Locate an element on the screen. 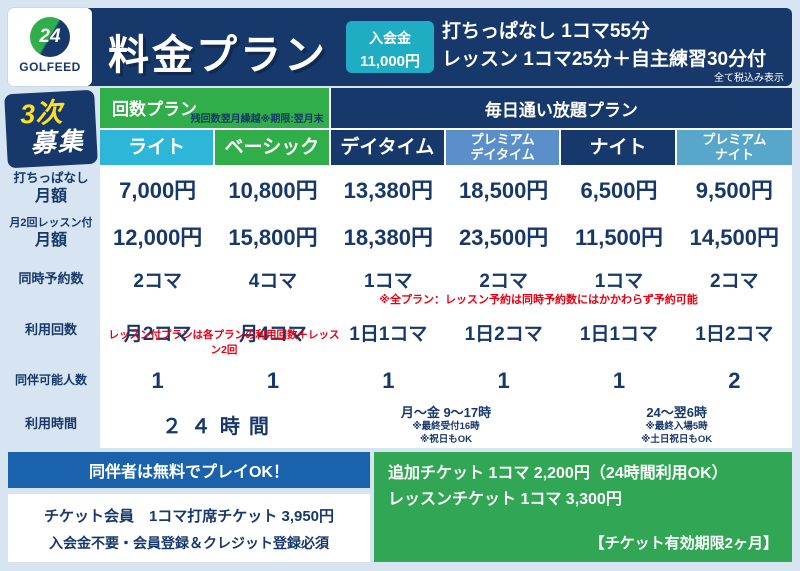 The width and height of the screenshot is (800, 571). row-label-monthly: 打ちっぱなし 月額 is located at coordinates (51, 189).